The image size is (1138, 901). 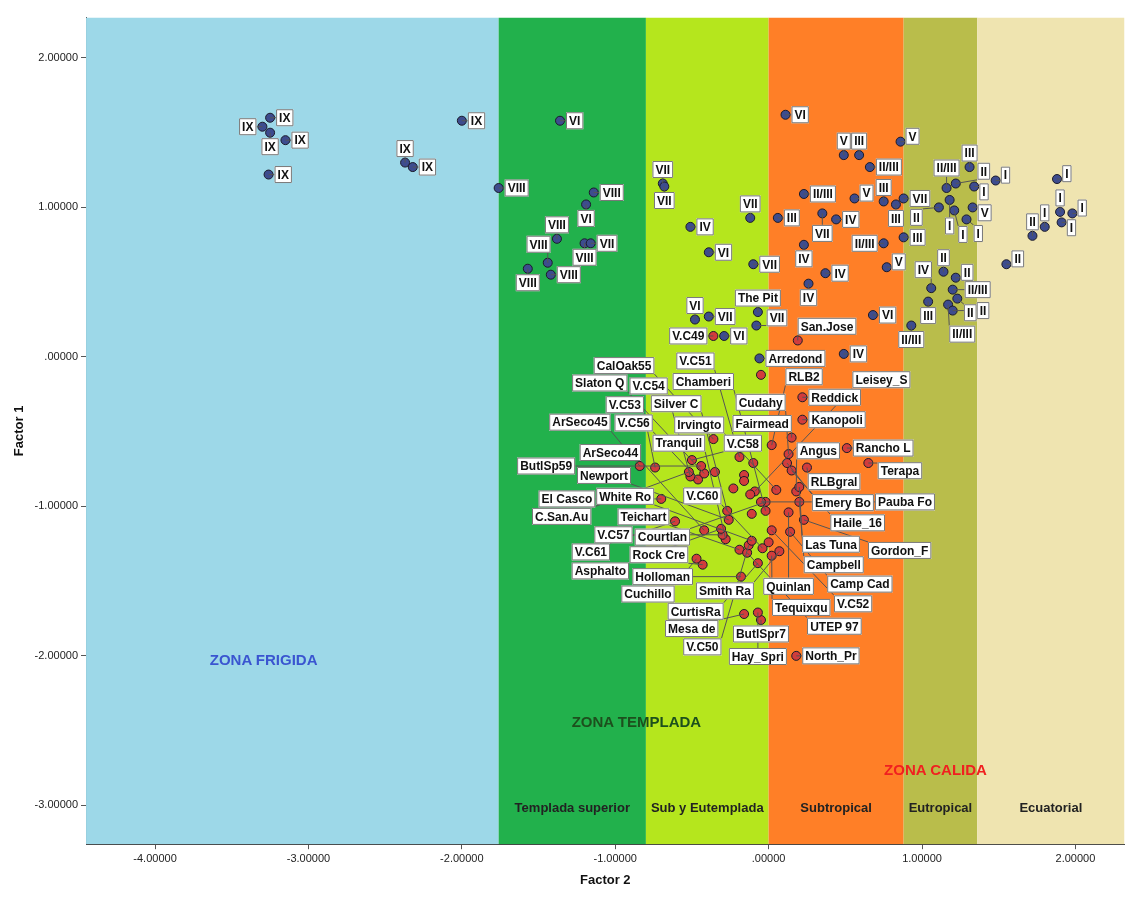 What do you see at coordinates (757, 656) in the screenshot?
I see `annotation: Hay_Spri` at bounding box center [757, 656].